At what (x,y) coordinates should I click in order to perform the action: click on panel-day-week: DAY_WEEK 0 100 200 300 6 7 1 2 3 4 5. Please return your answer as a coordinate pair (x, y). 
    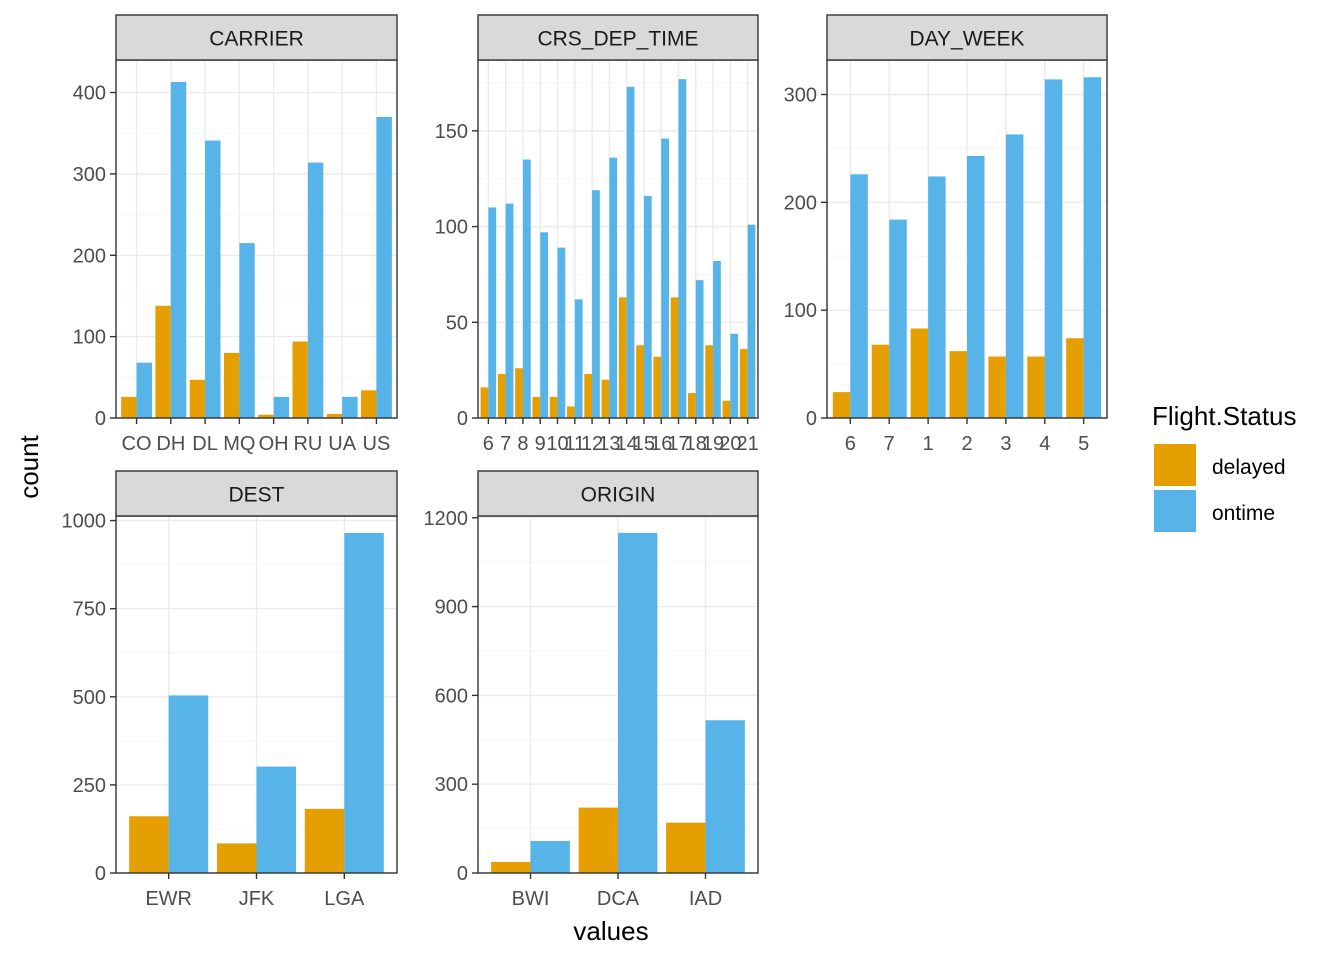
    Looking at the image, I should click on (946, 234).